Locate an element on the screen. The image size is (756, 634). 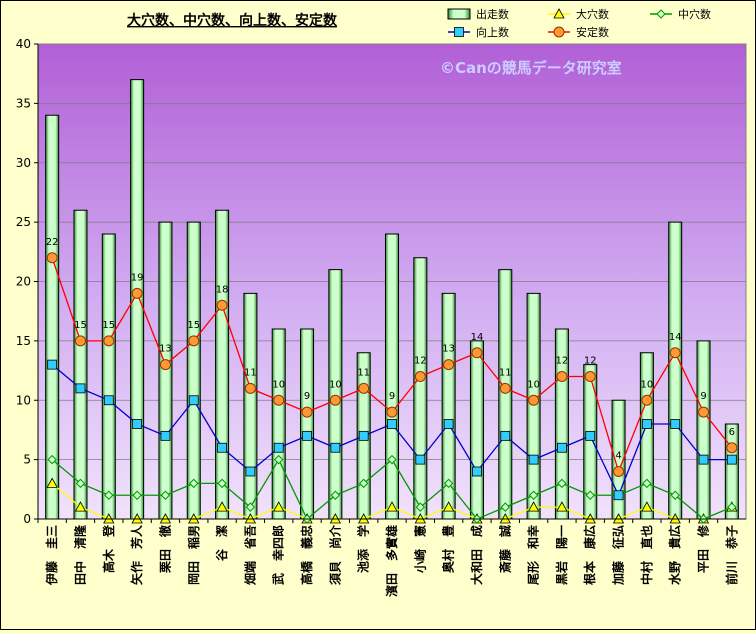
x-tick-label: 岡田 稲男 is located at coordinates (193, 555).